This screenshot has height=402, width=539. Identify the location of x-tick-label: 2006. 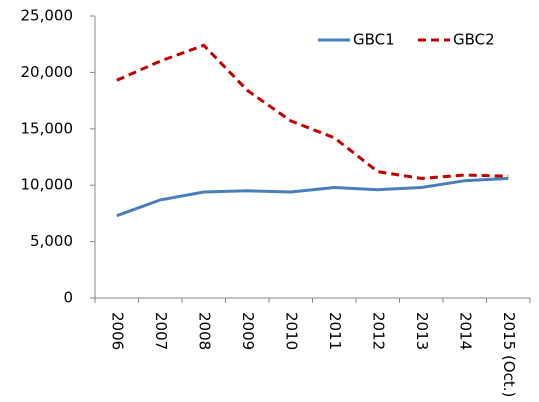
(117, 331).